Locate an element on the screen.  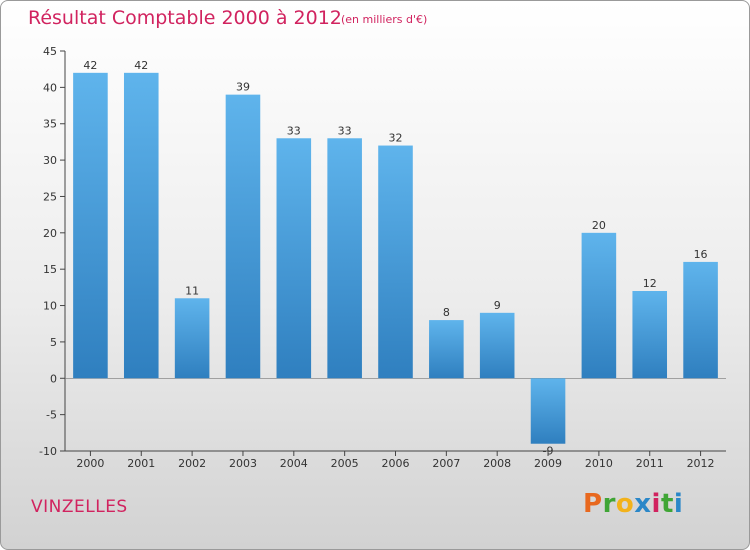
y-tick-label: 25 is located at coordinates (50, 196).